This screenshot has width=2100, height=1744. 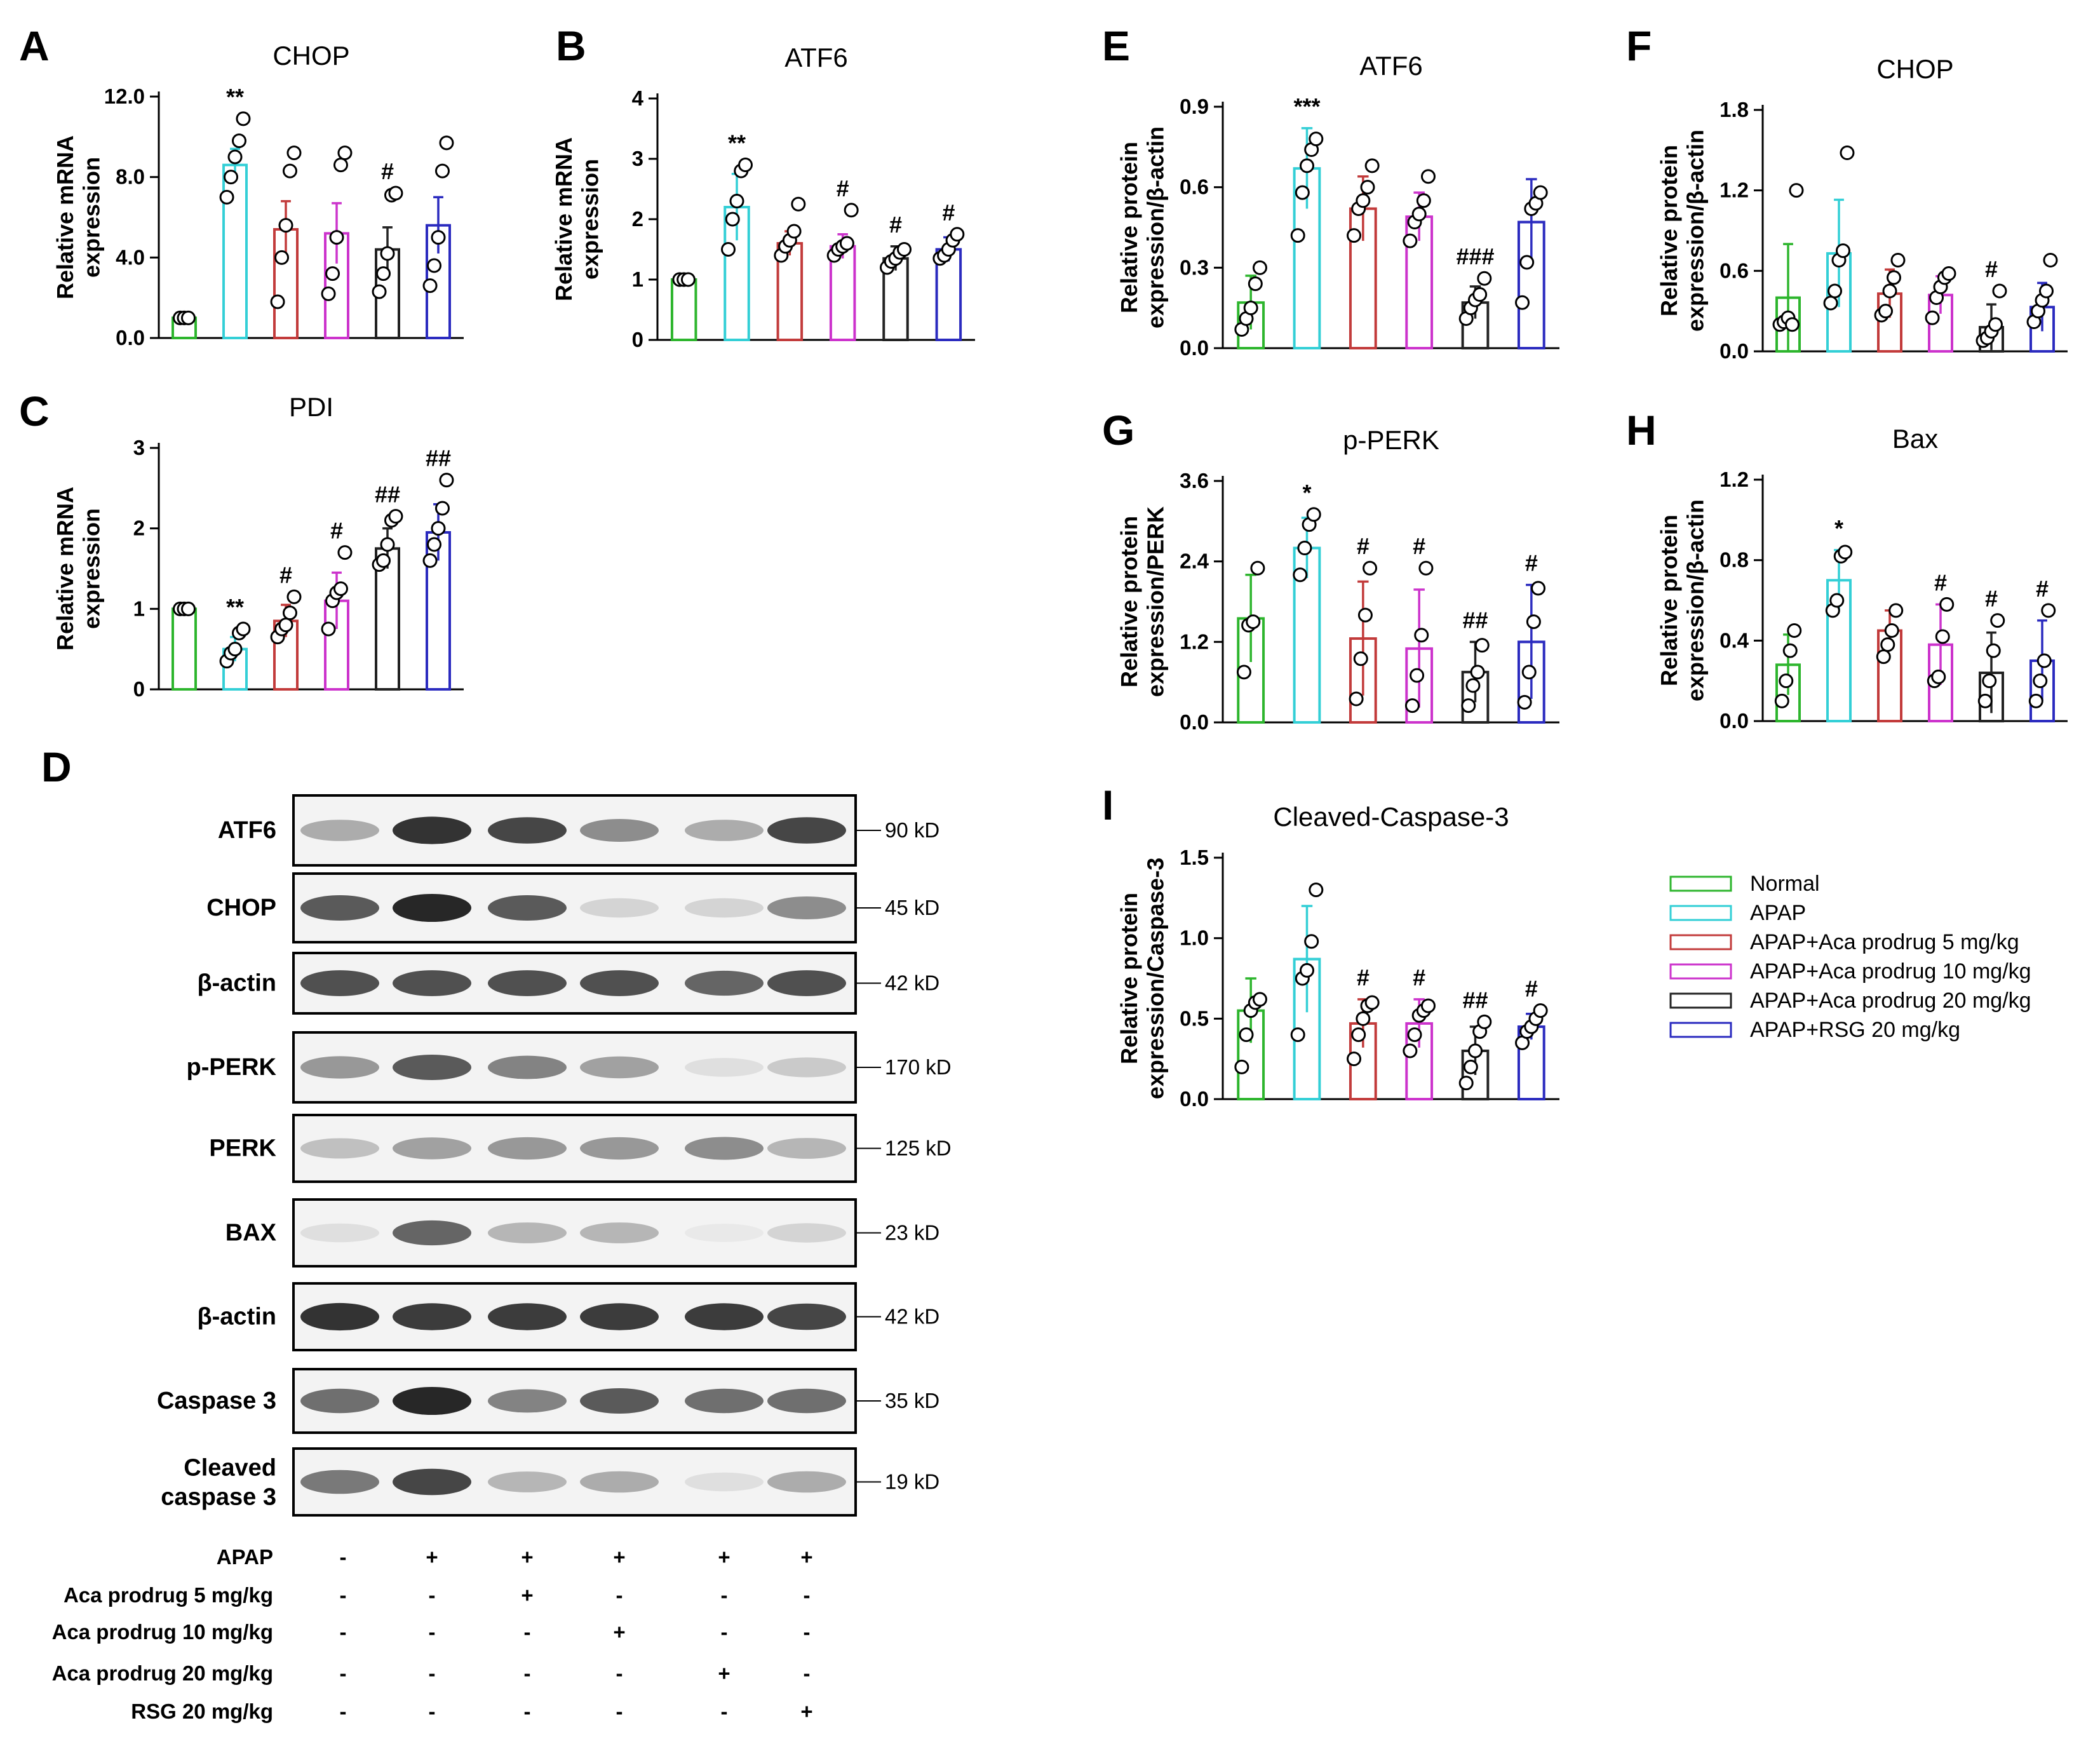 What do you see at coordinates (1306, 493) in the screenshot?
I see `significance-marker: *` at bounding box center [1306, 493].